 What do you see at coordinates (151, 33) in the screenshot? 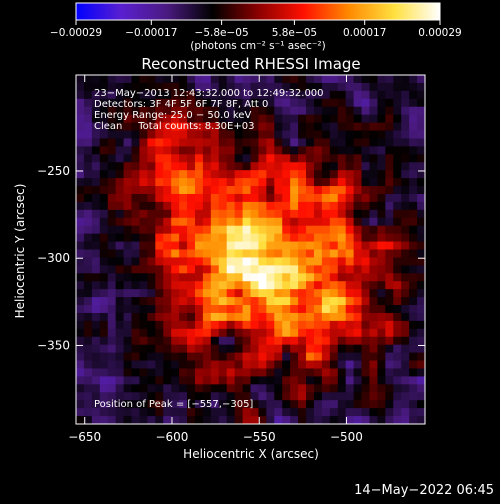
I see `colorbar-tick-label: −0.00017` at bounding box center [151, 33].